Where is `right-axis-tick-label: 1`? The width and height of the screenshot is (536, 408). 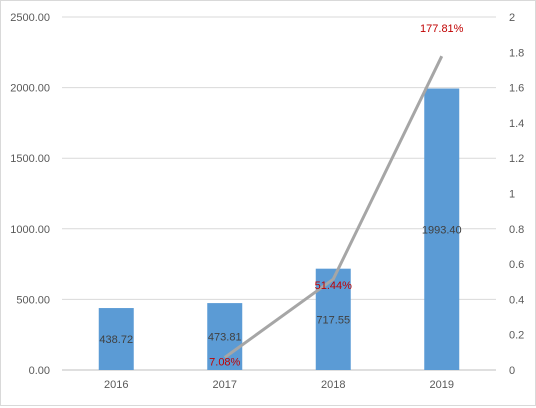 right-axis-tick-label: 1 is located at coordinates (512, 195).